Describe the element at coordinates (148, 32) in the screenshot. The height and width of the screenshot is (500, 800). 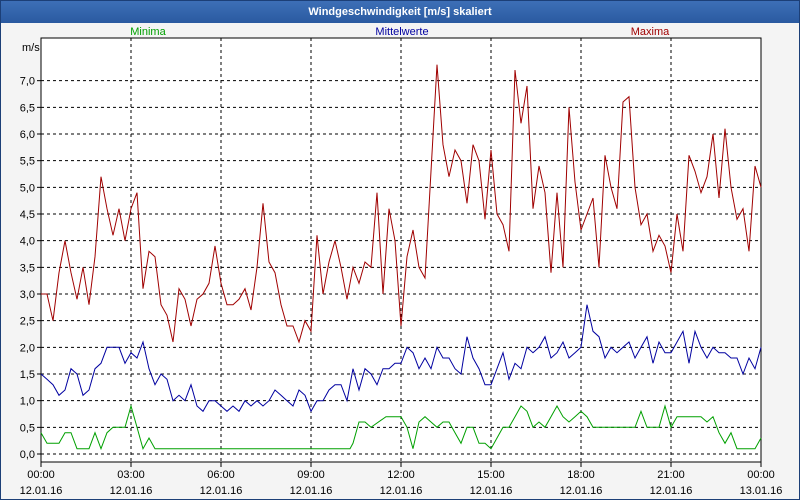
I see `legend-minima: Minima` at that location.